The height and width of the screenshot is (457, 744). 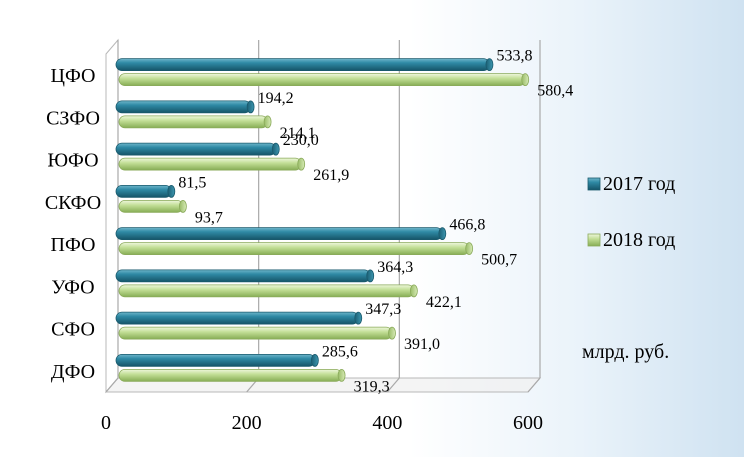 What do you see at coordinates (528, 423) in the screenshot?
I see `x-tick-label: 600` at bounding box center [528, 423].